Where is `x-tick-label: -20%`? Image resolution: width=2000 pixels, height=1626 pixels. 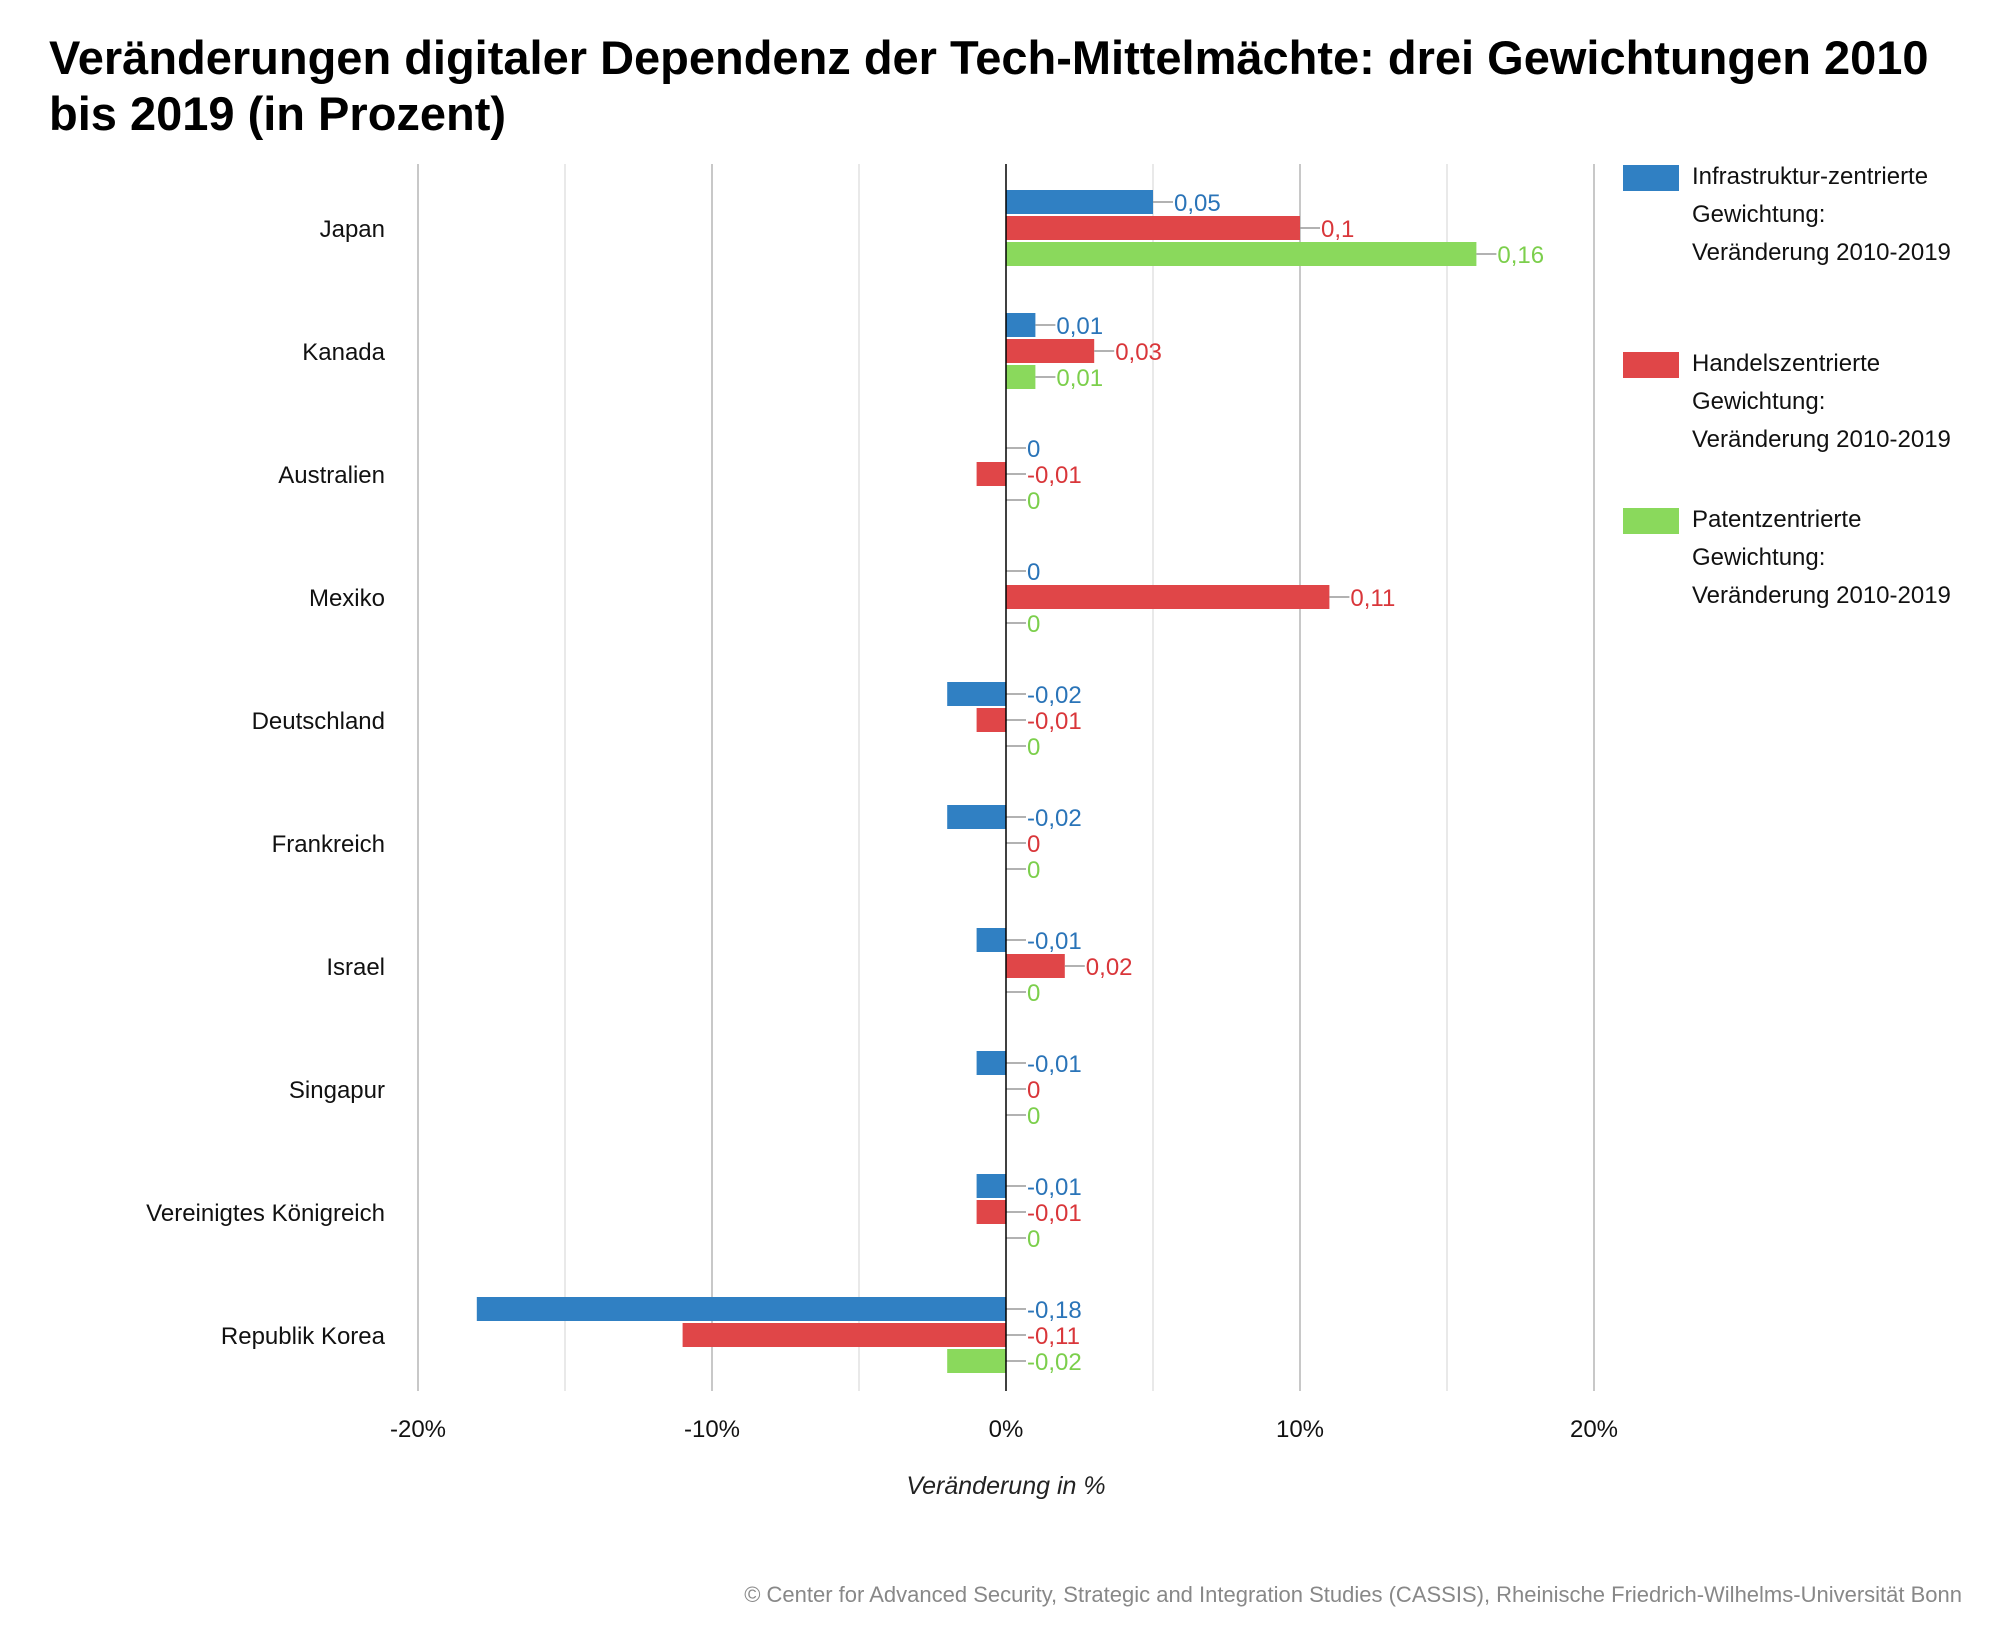 x-tick-label: -20% is located at coordinates (418, 1429).